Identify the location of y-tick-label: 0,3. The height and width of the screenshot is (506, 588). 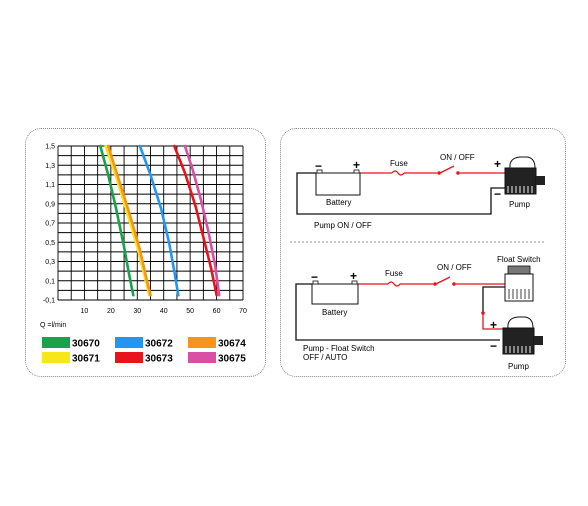
(50, 262).